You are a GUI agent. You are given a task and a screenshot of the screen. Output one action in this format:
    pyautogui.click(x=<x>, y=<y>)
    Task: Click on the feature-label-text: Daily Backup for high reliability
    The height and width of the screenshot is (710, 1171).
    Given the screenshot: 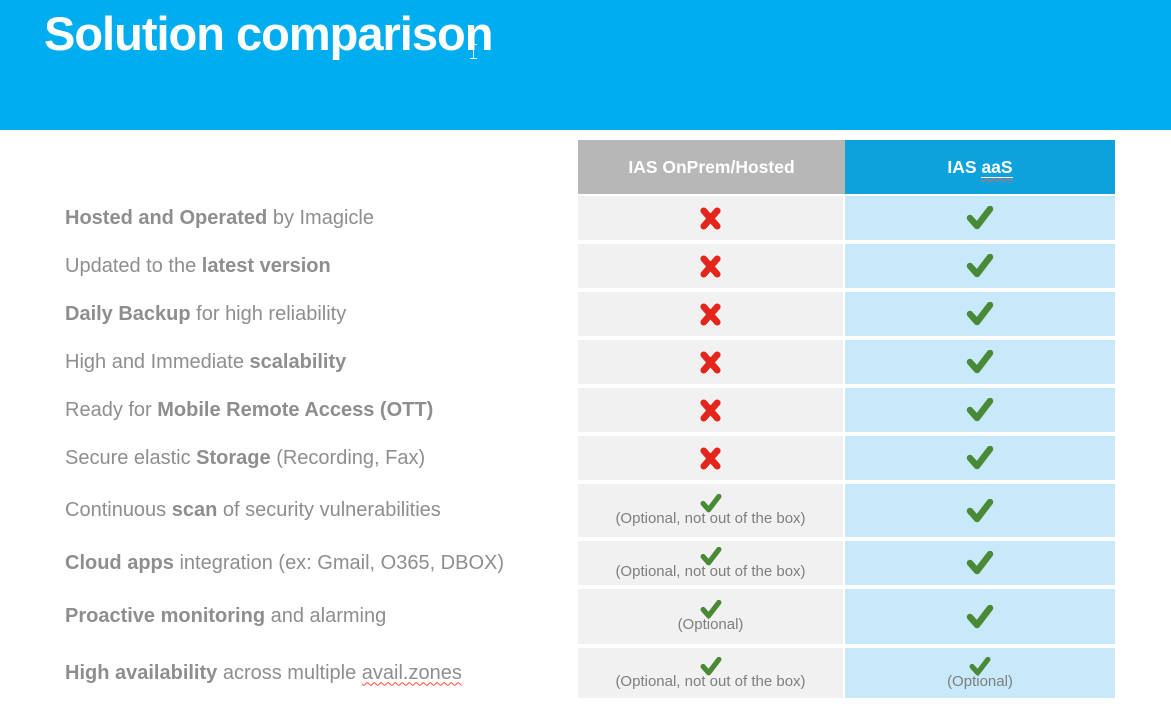 What is the action you would take?
    pyautogui.click(x=206, y=313)
    